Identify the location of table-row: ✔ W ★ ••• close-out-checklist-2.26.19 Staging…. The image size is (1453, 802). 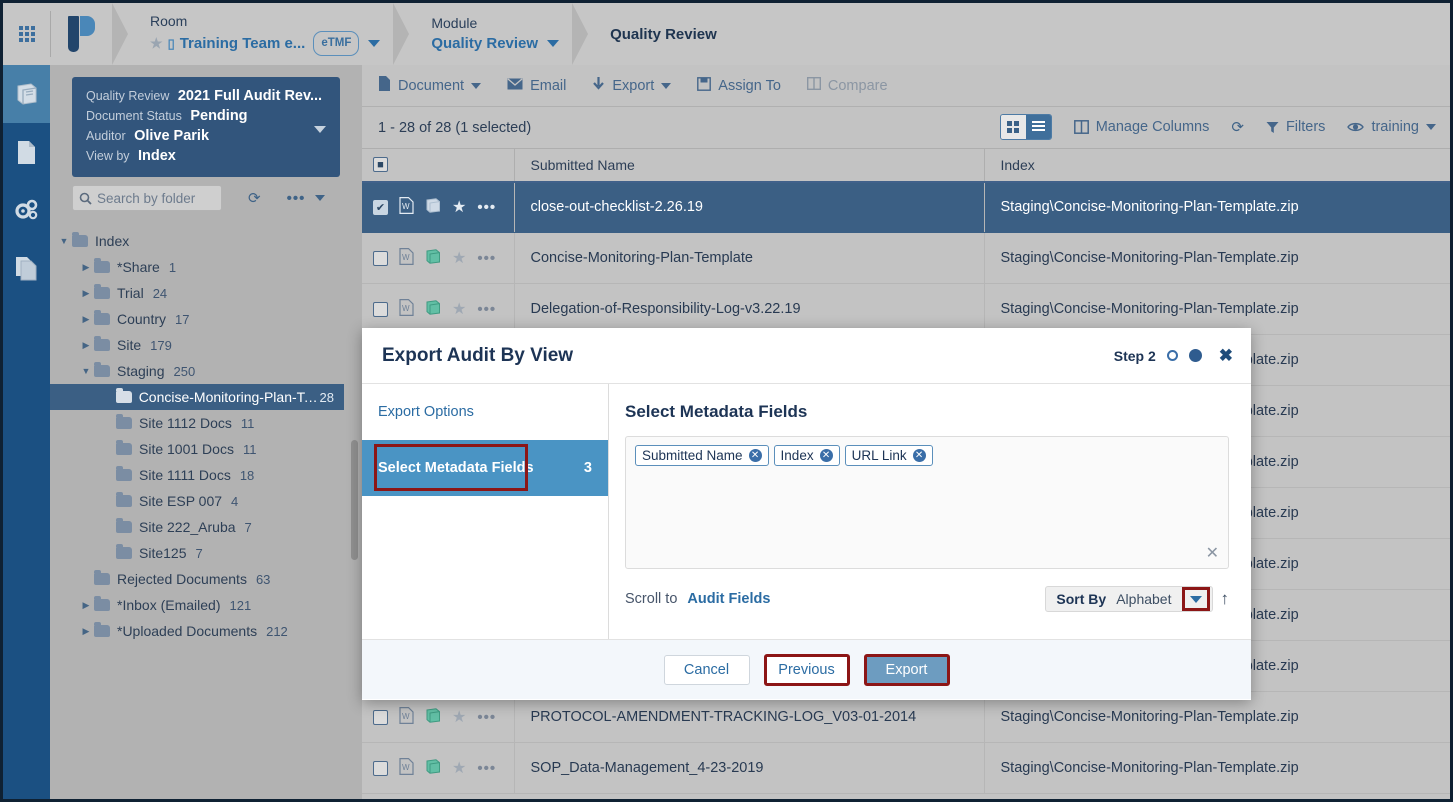
(906, 207).